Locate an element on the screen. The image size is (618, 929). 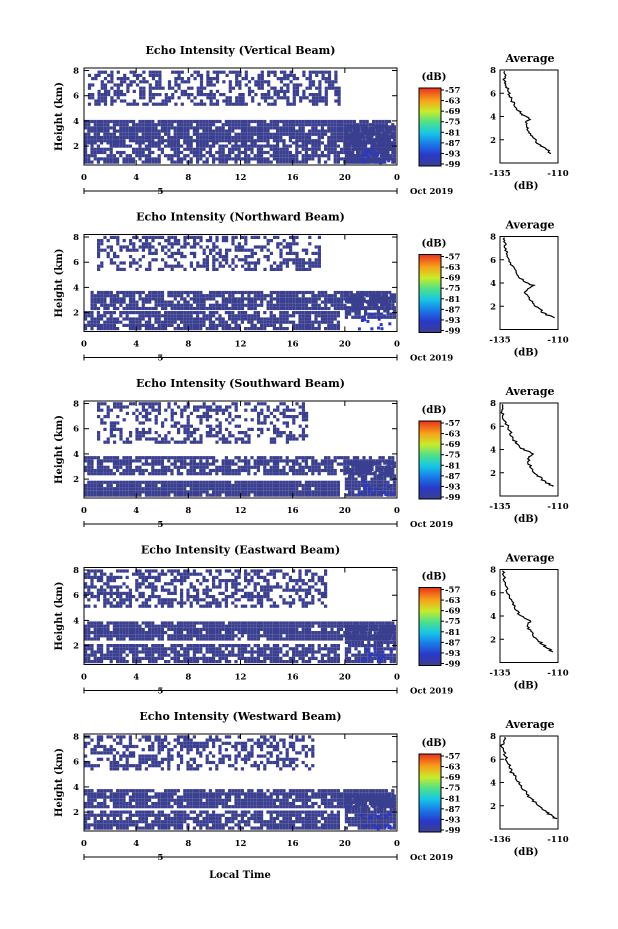
xtick-label: 0 is located at coordinates (84, 345).